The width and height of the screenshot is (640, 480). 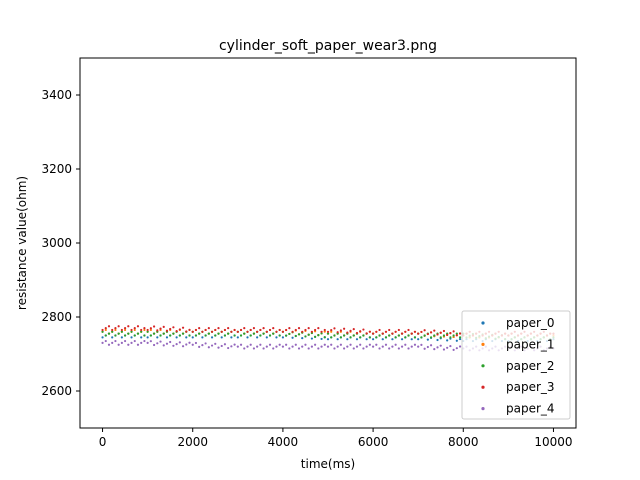 I want to click on x-tick-label: 0, so click(x=103, y=442).